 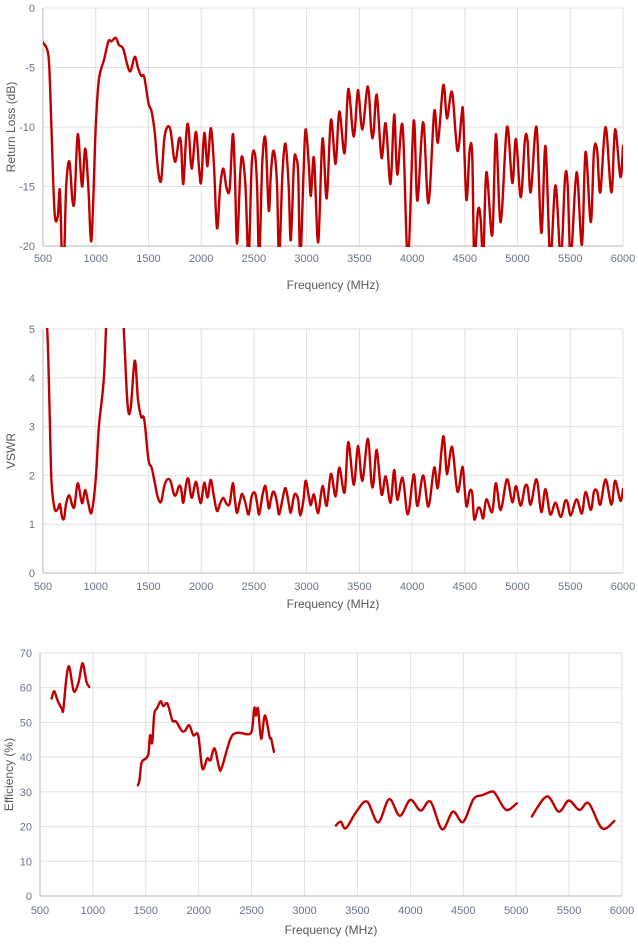 What do you see at coordinates (26, 758) in the screenshot?
I see `y-tick-label: 40` at bounding box center [26, 758].